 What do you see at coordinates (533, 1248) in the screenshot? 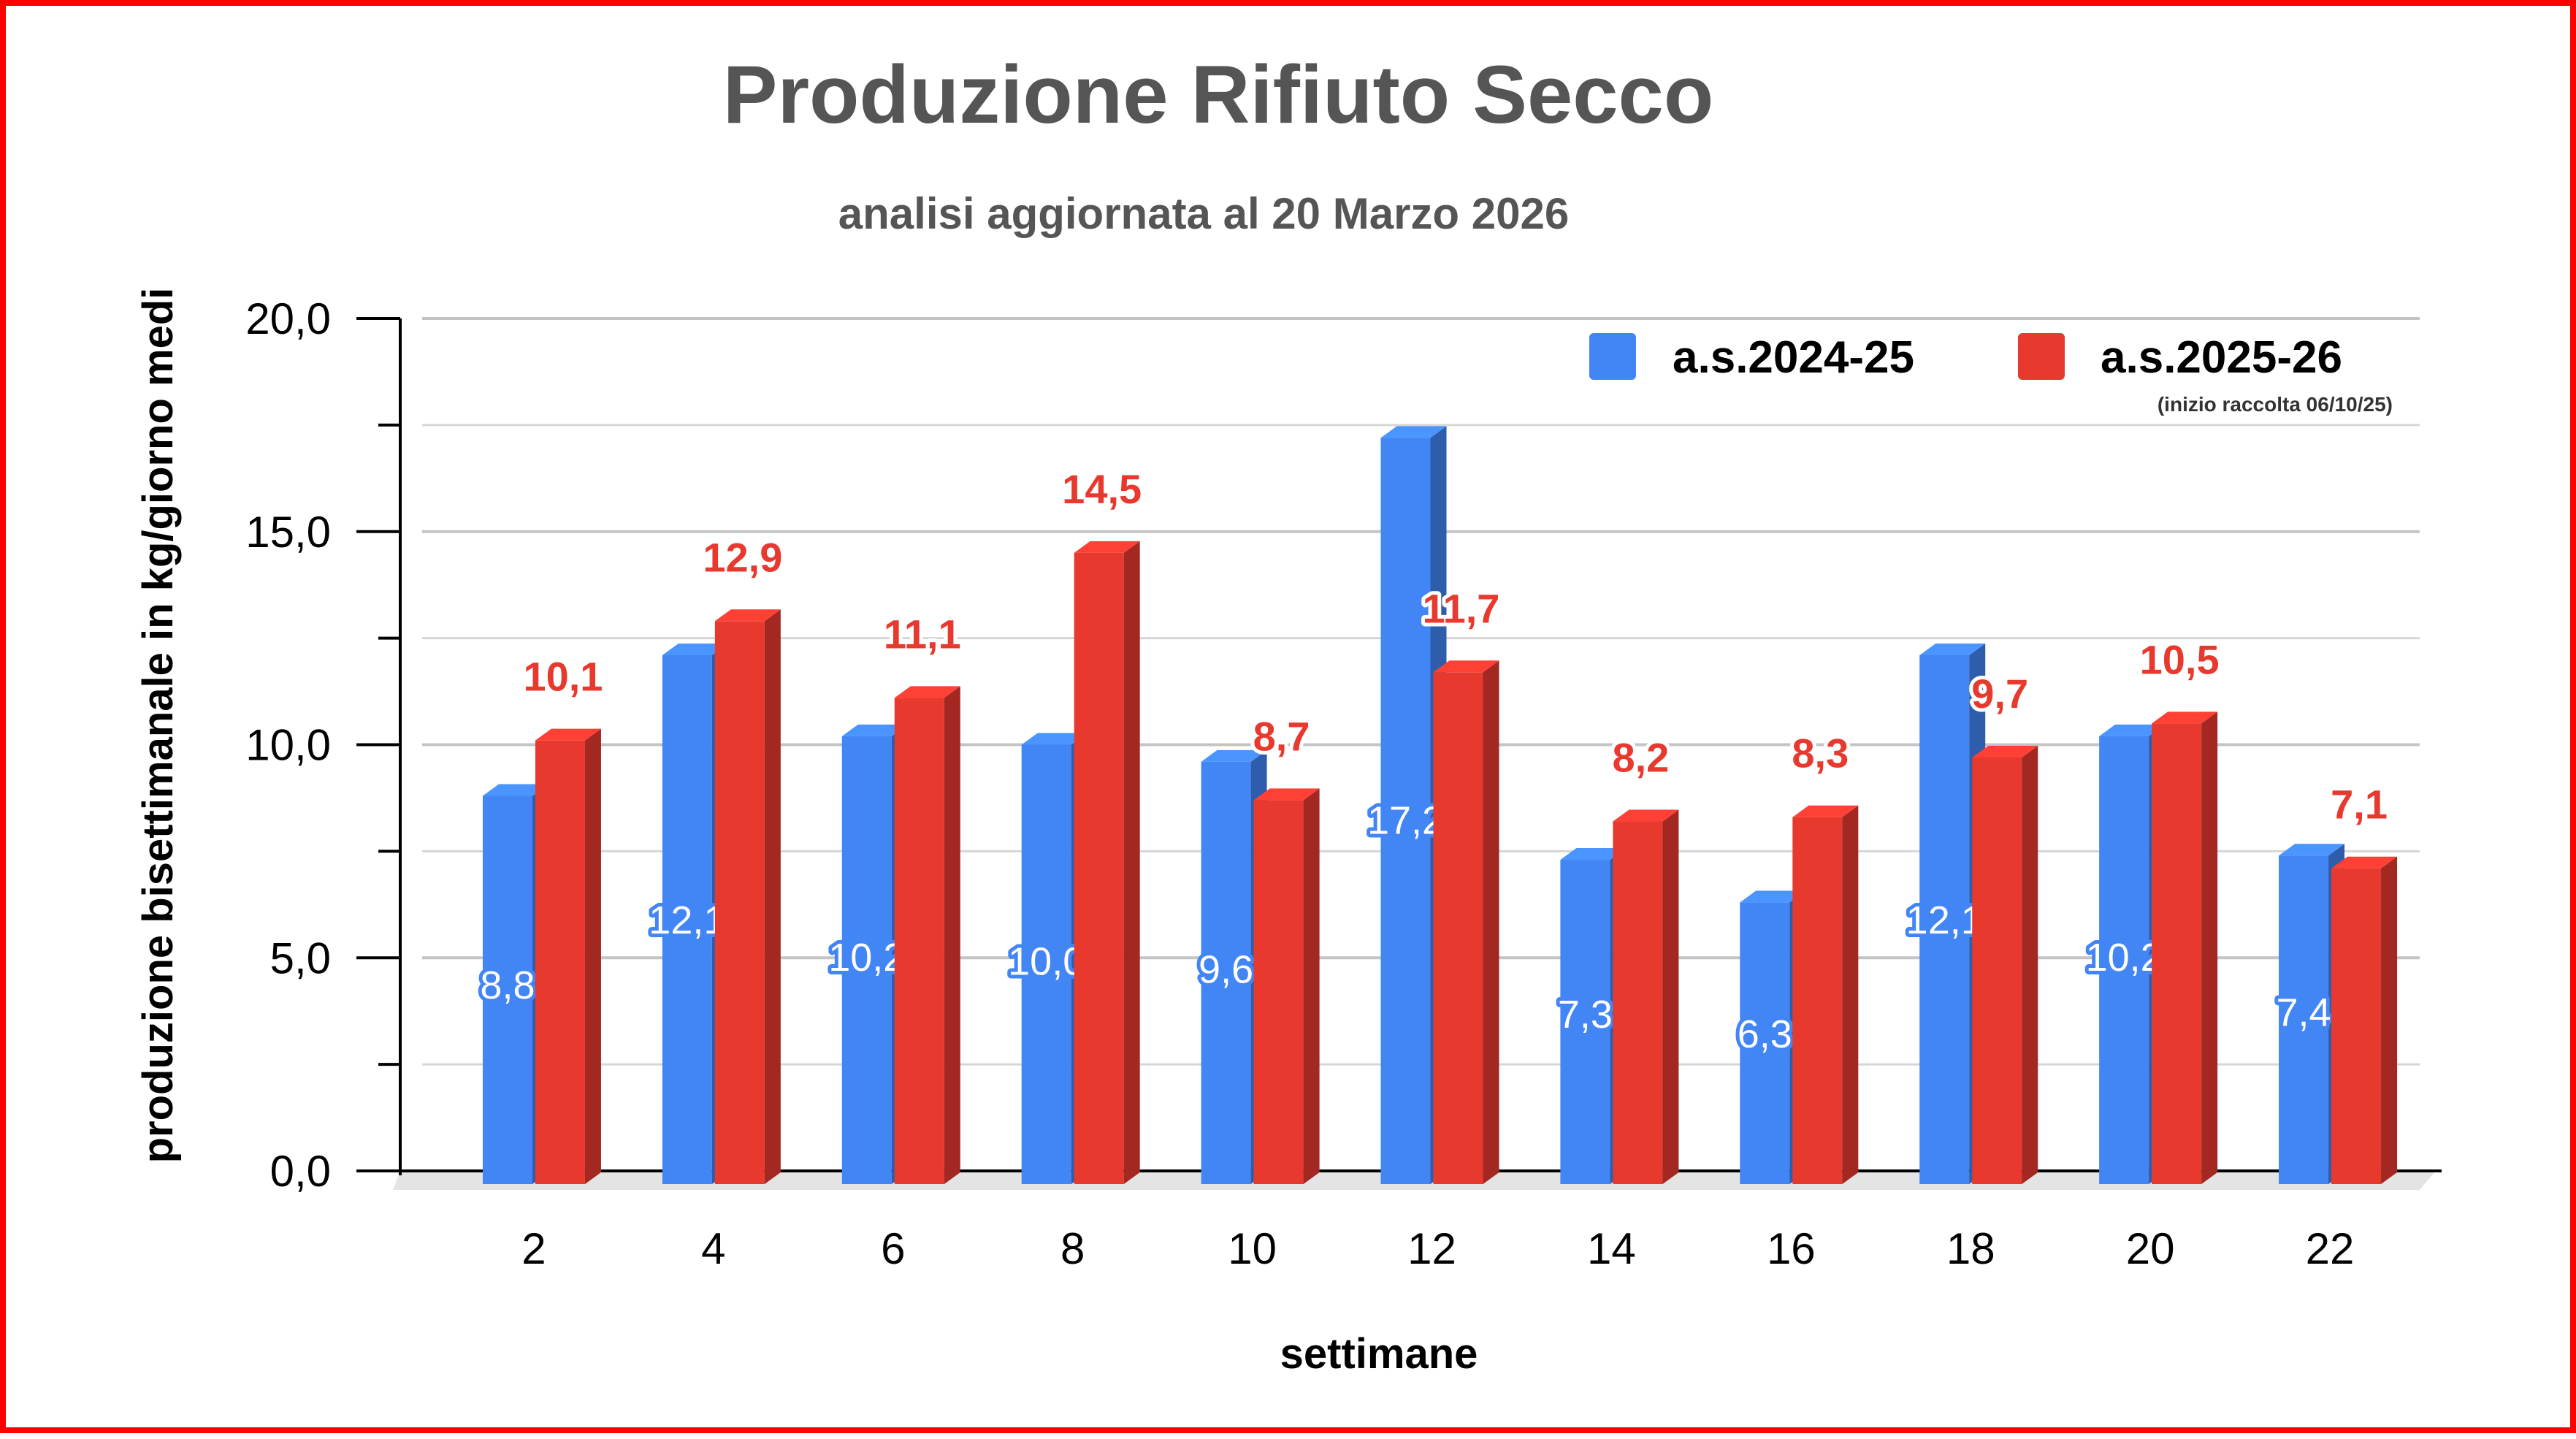
I see `x-tick-label: 2` at bounding box center [533, 1248].